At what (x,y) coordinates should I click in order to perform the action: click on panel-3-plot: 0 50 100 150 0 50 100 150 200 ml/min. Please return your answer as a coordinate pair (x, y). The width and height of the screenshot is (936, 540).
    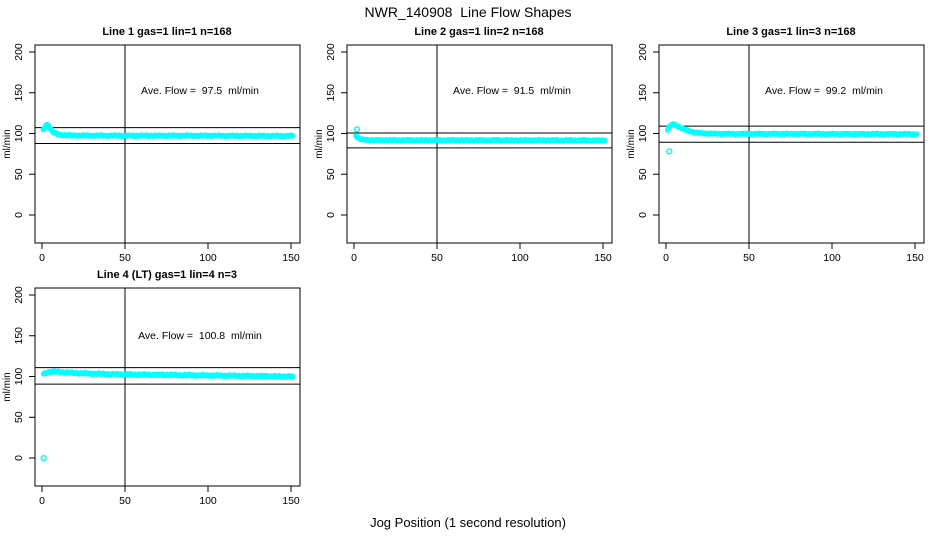
    Looking at the image, I should click on (775, 153).